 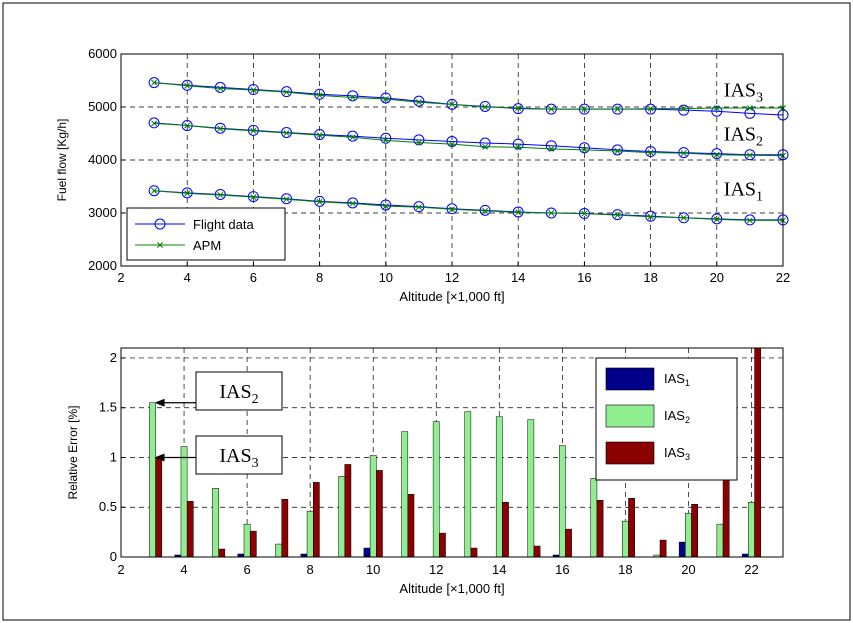 What do you see at coordinates (451, 296) in the screenshot?
I see `fuel-flow-x-axis-label: Altitude [×1,000 ft]` at bounding box center [451, 296].